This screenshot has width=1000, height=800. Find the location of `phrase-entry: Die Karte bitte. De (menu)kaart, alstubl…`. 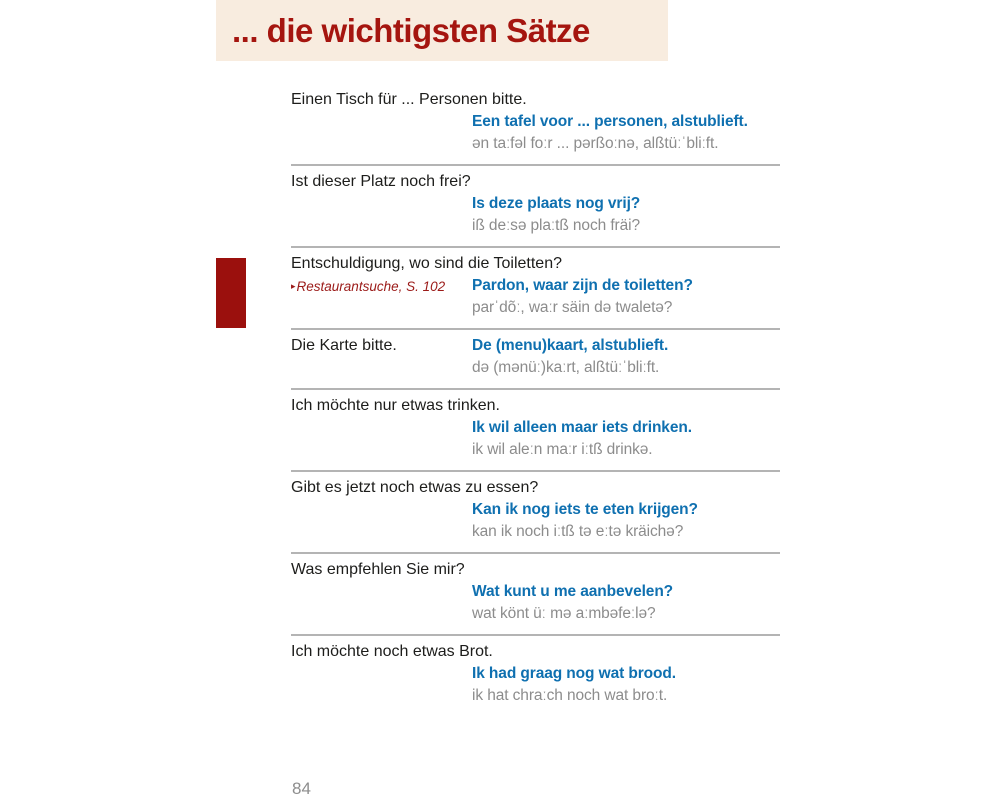

phrase-entry: Die Karte bitte. De (menu)kaart, alstubl… is located at coordinates (535, 360).